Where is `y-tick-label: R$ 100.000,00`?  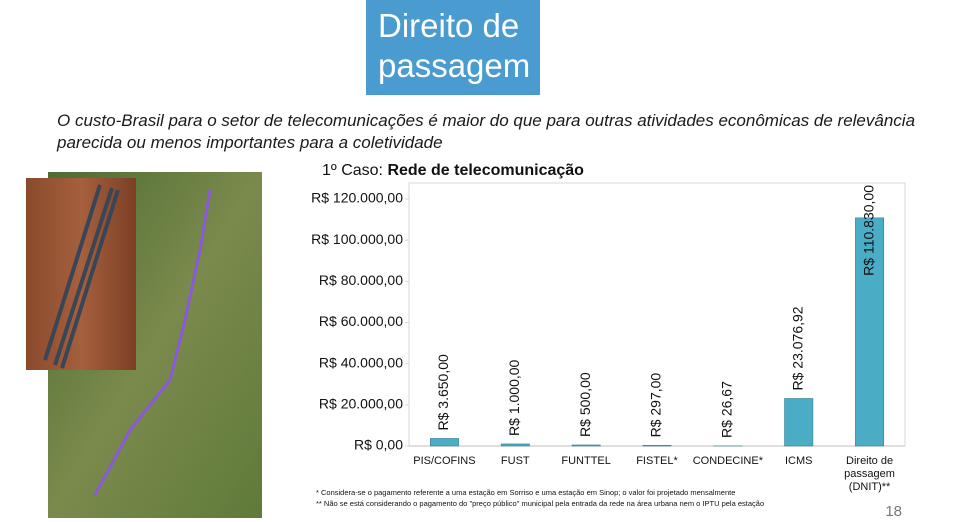
y-tick-label: R$ 100.000,00 is located at coordinates (357, 239).